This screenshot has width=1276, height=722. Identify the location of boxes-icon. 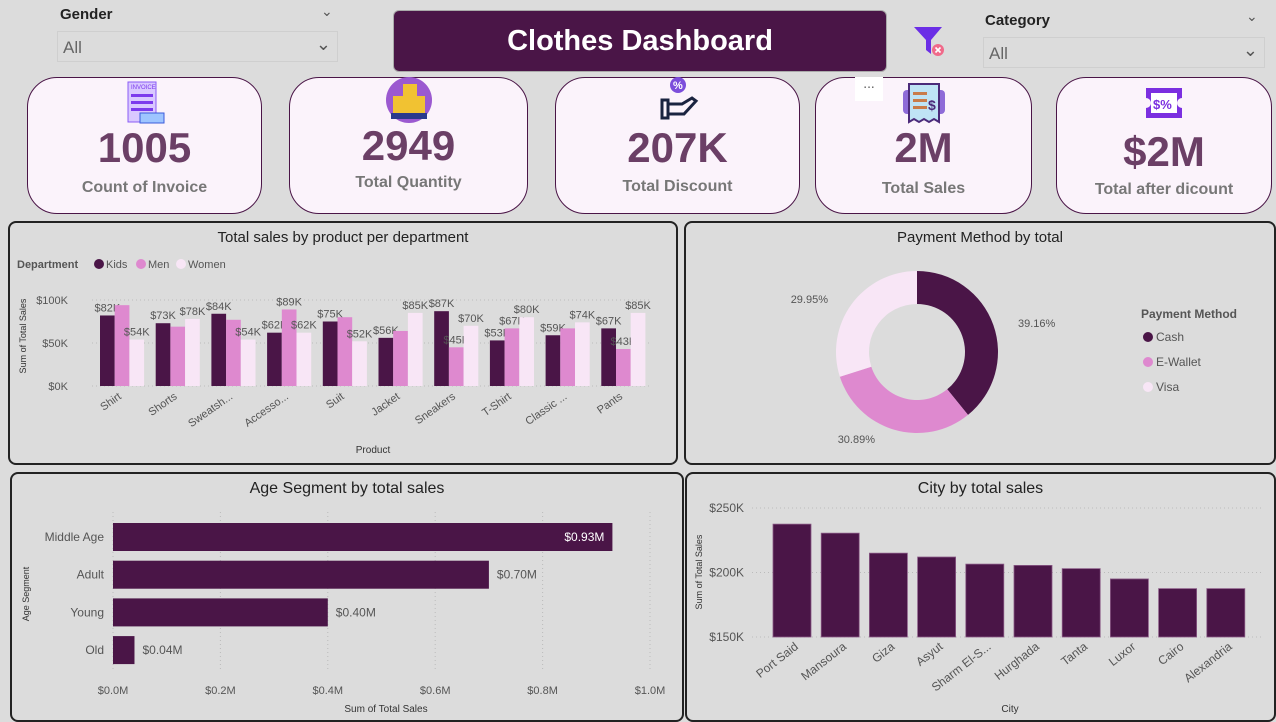
(409, 102).